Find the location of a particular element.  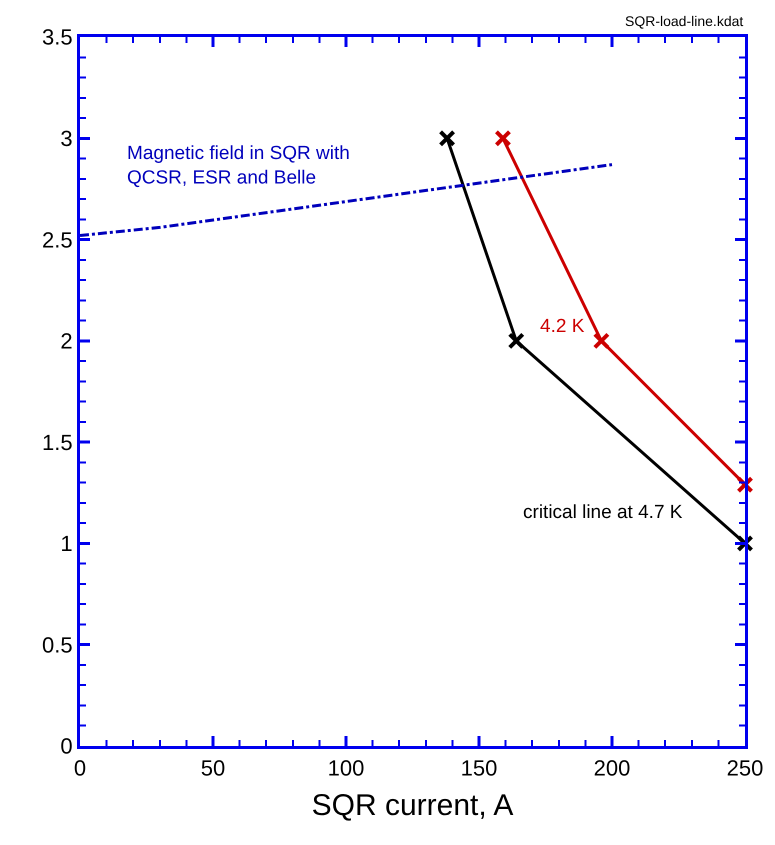

x-tick-label: 50 is located at coordinates (213, 767).